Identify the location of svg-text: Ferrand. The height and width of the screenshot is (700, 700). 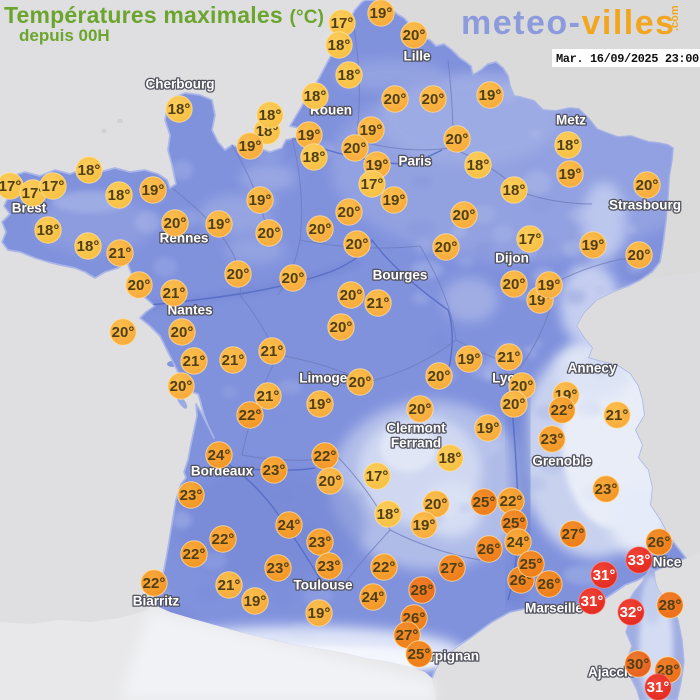
(416, 443).